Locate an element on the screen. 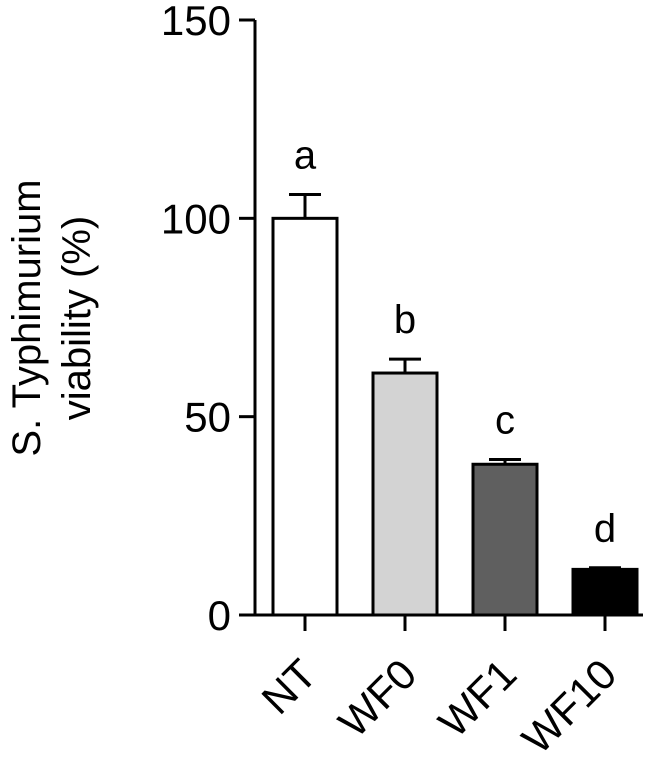 This screenshot has width=656, height=784. significance-label-WF10: d is located at coordinates (605, 529).